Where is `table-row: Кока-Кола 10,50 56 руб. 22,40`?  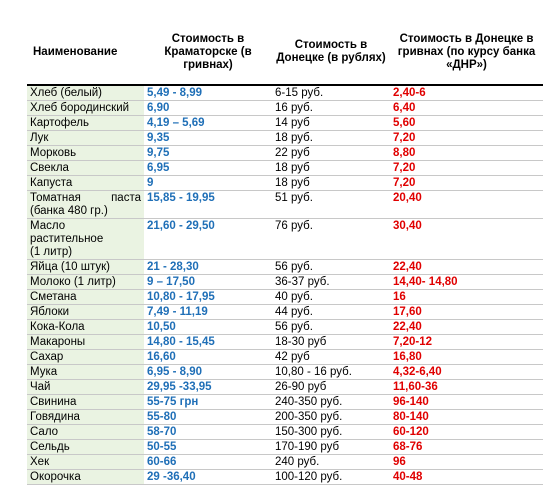 table-row: Кока-Кола 10,50 56 руб. 22,40 is located at coordinates (285, 327).